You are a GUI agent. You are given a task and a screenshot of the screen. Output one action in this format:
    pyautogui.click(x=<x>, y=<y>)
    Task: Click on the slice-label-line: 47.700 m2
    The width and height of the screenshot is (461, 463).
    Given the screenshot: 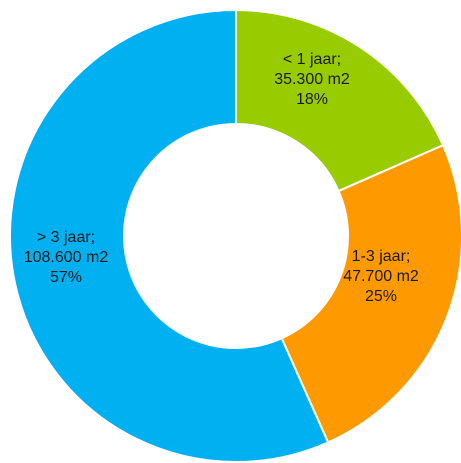 What is the action you would take?
    pyautogui.click(x=381, y=276)
    